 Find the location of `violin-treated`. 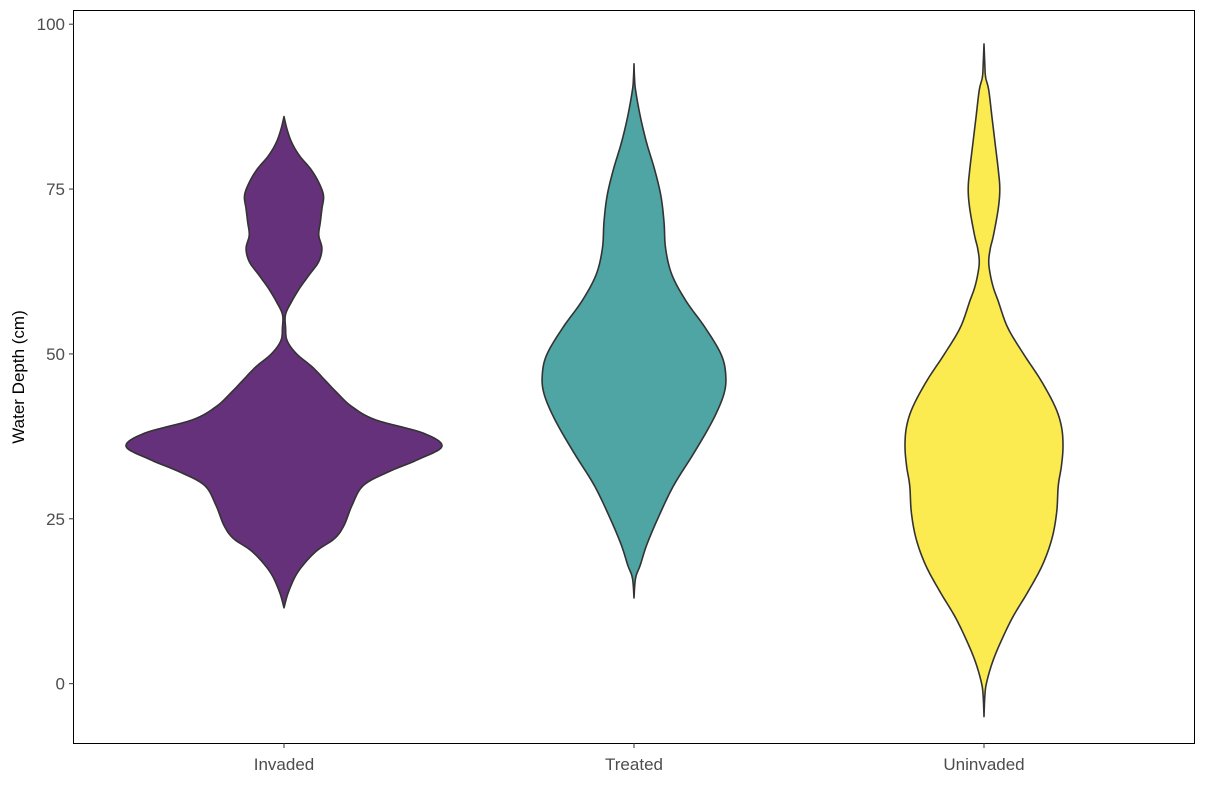

violin-treated is located at coordinates (634, 330).